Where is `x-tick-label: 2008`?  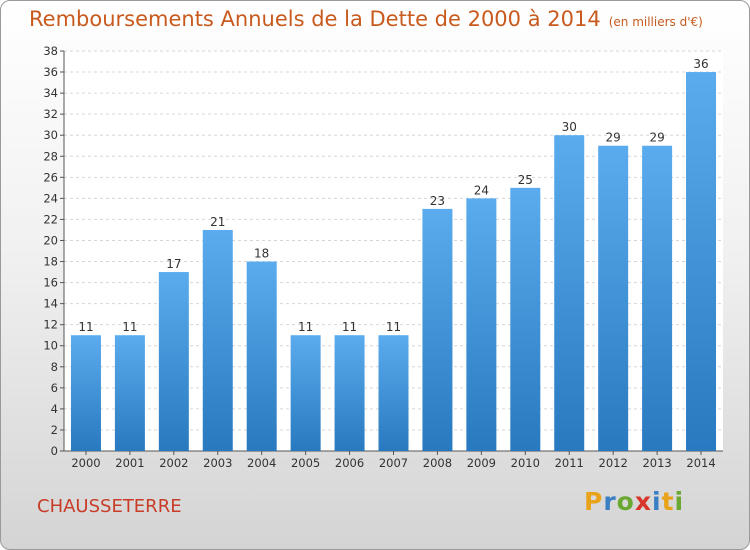
x-tick-label: 2008 is located at coordinates (437, 463).